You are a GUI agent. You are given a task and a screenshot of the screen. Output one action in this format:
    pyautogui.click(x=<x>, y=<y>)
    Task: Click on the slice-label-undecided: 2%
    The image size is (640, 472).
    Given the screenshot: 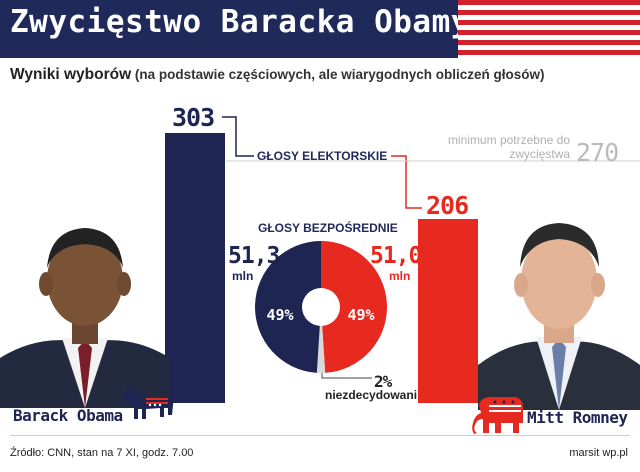 What is the action you would take?
    pyautogui.click(x=383, y=381)
    